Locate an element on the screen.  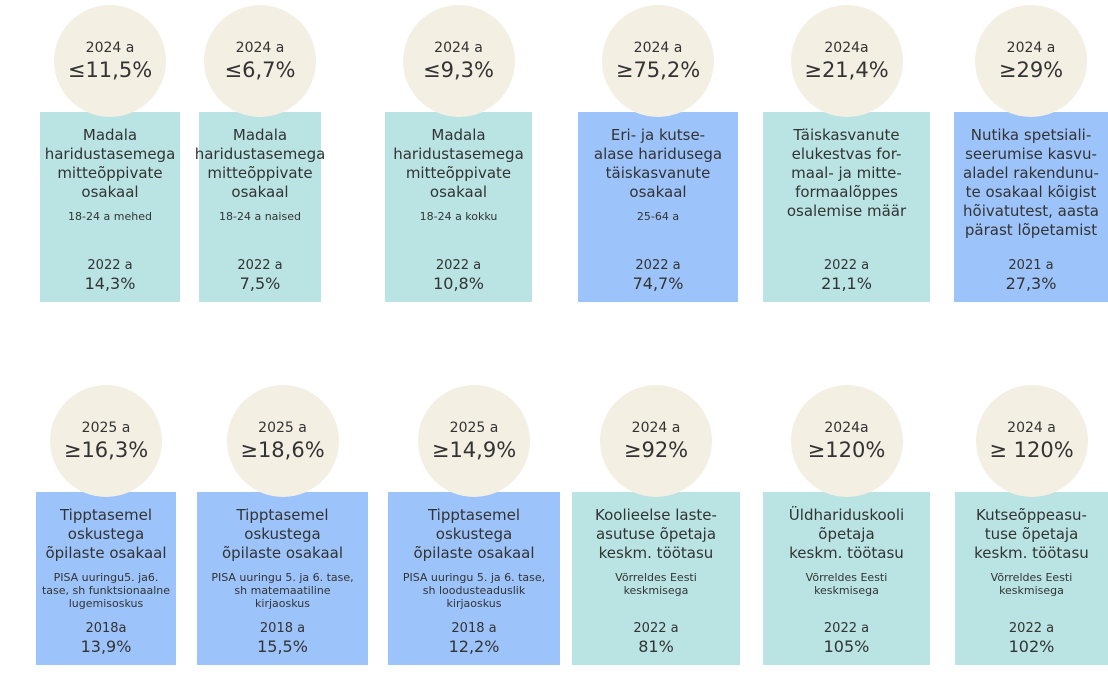
target-circle: 2024a ≥120% is located at coordinates (846, 441).